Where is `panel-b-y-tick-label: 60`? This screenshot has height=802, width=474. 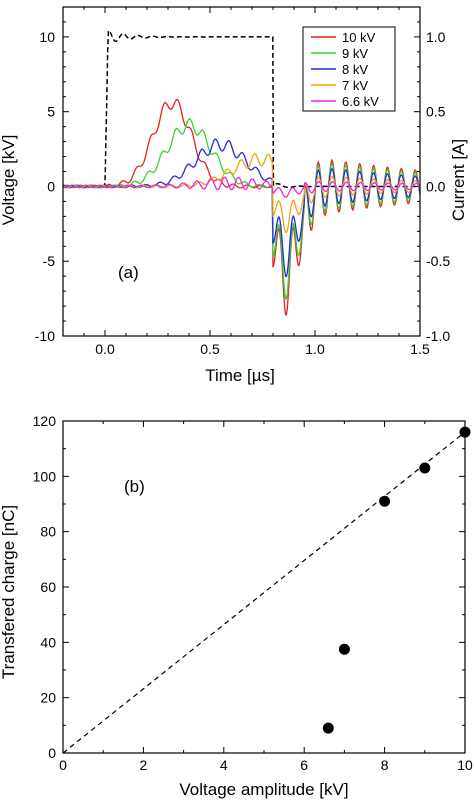 panel-b-y-tick-label: 60 is located at coordinates (48, 587).